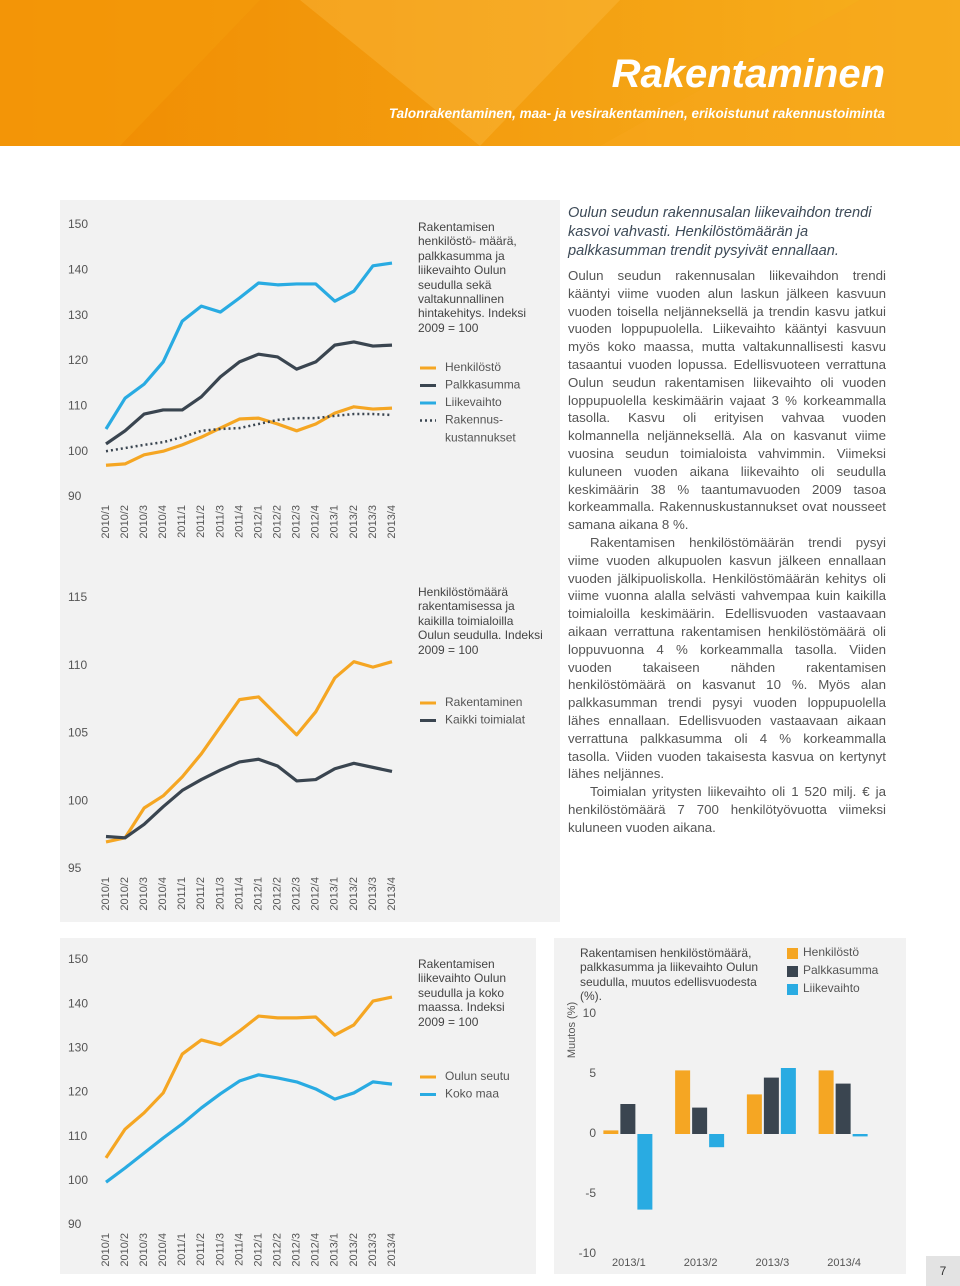 This screenshot has height=1286, width=960. Describe the element at coordinates (144, 1250) in the screenshot. I see `x-tick-label: 2010/3` at that location.